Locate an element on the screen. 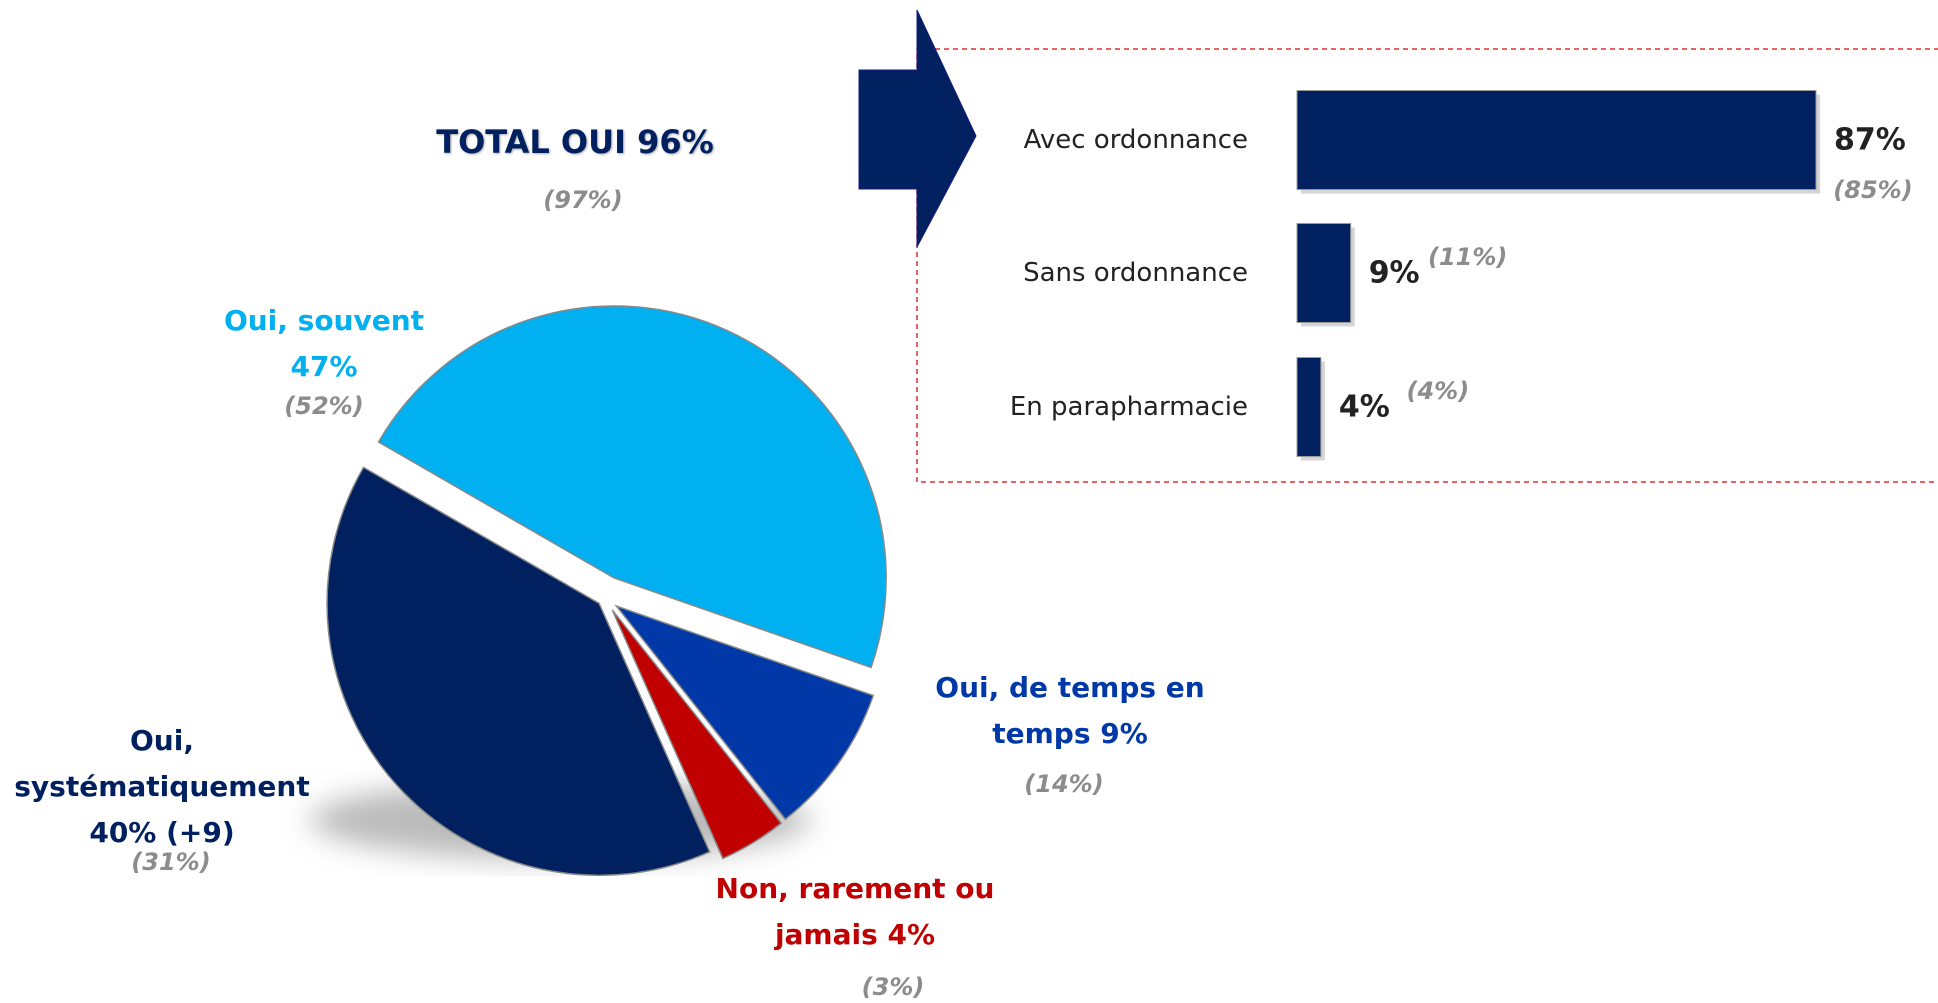 Image resolution: width=1938 pixels, height=1003 pixels. chart-subtitle: (97%) is located at coordinates (583, 200).